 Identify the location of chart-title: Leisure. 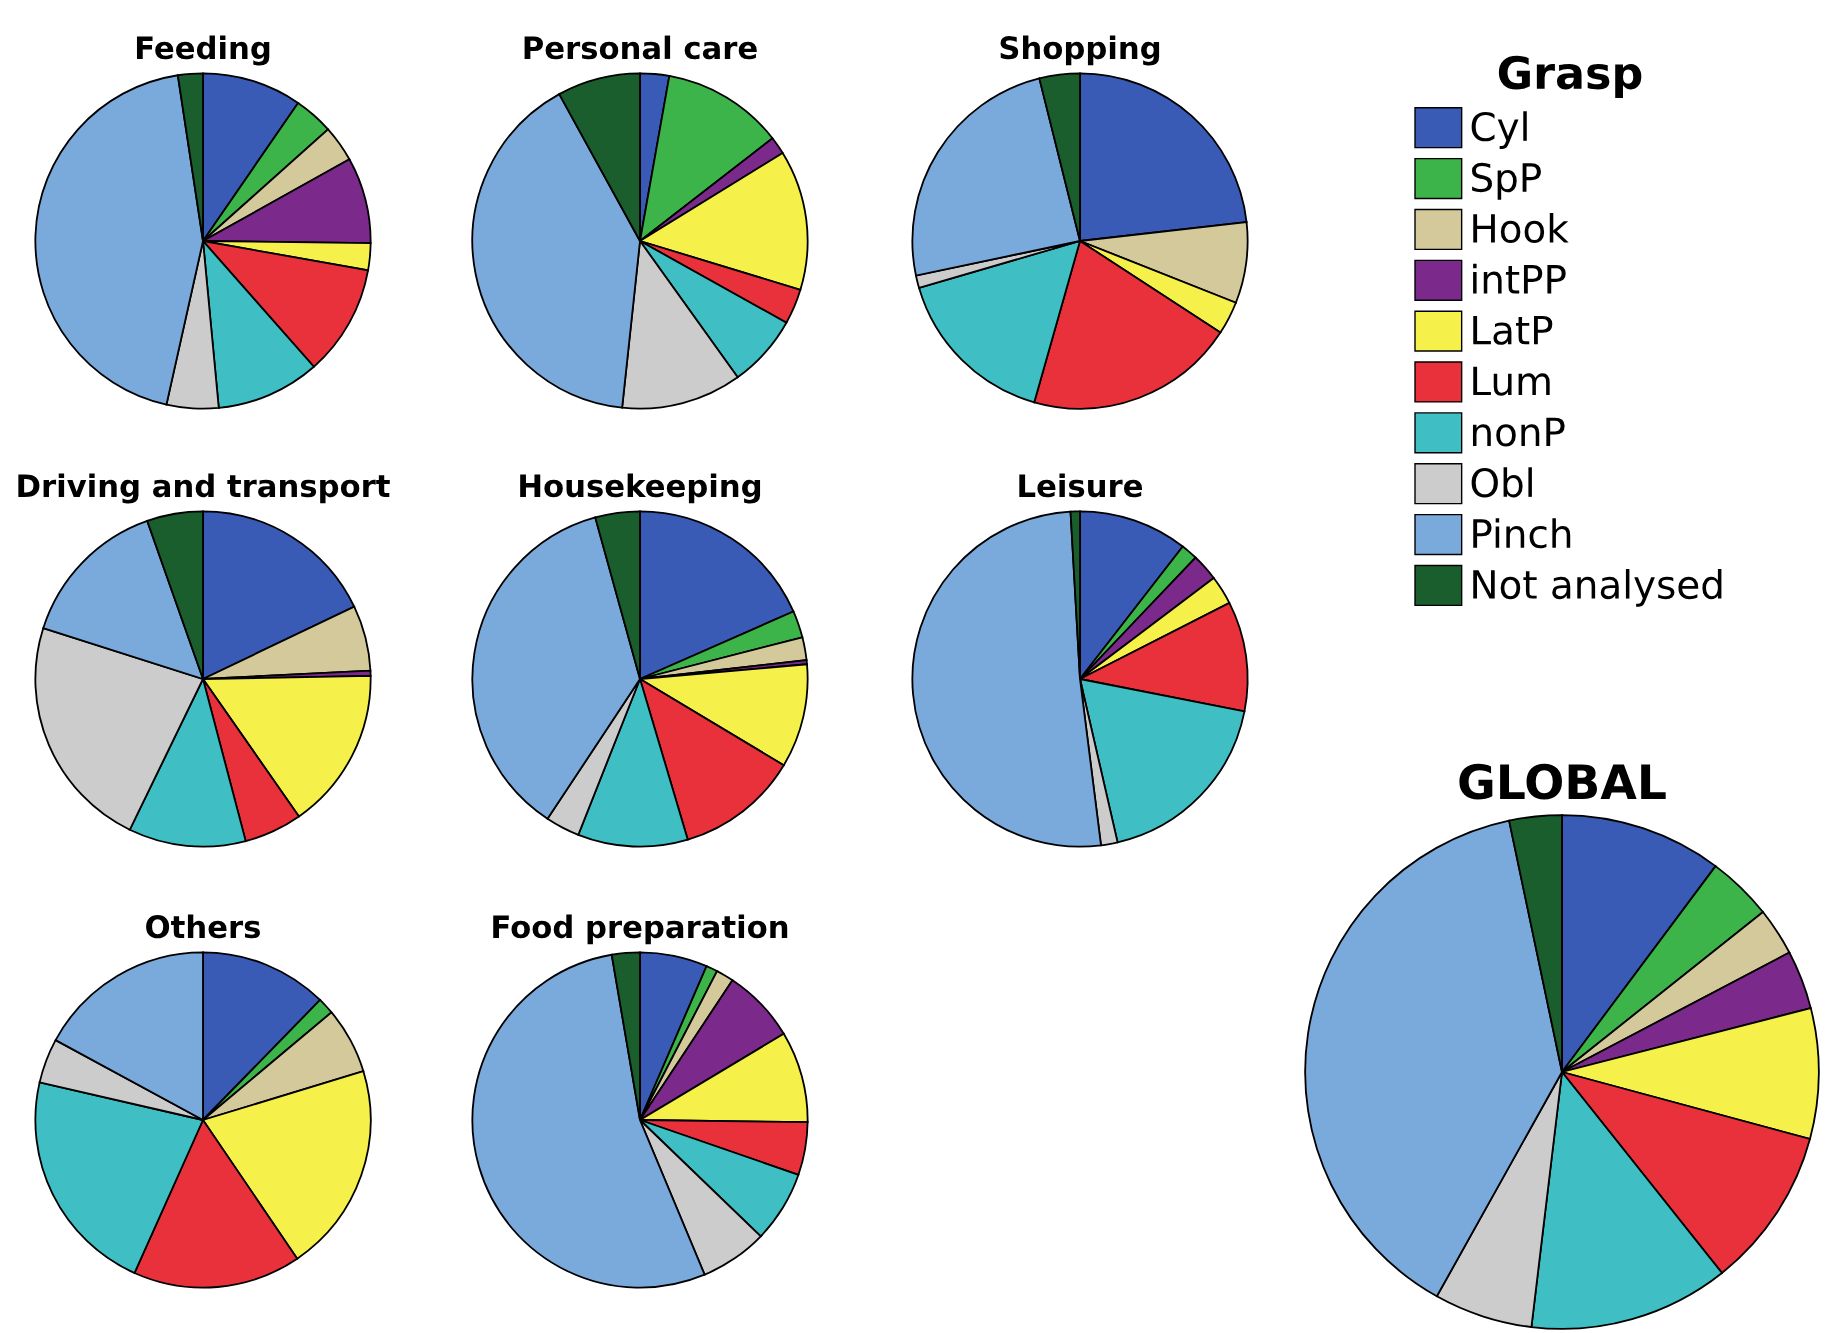
(1080, 485).